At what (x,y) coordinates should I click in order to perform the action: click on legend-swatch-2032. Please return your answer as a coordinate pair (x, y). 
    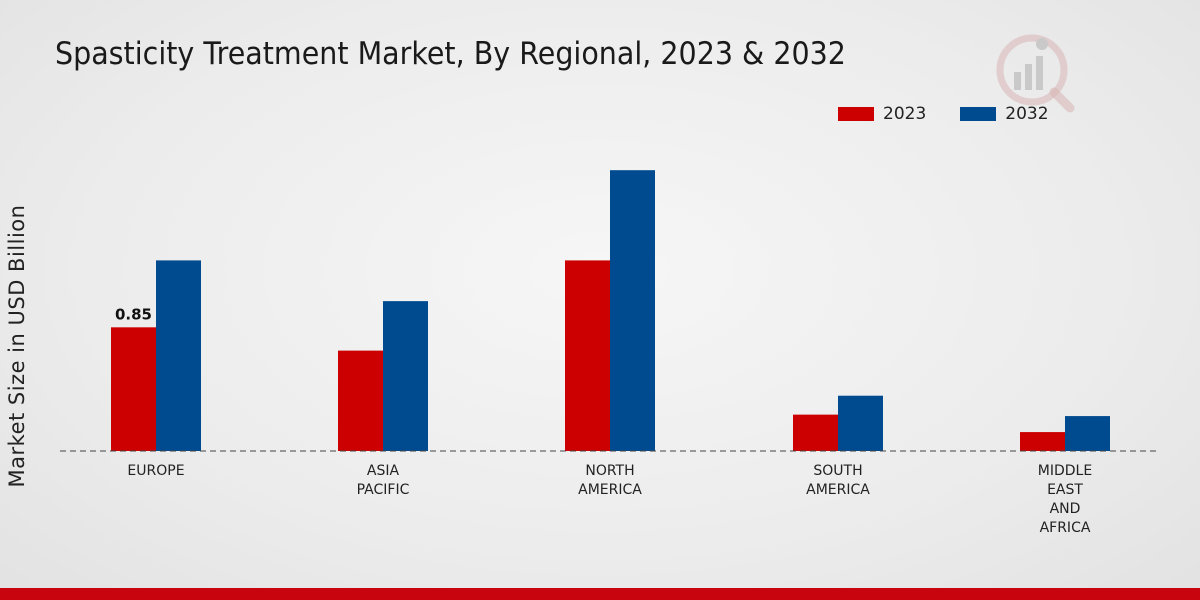
    Looking at the image, I should click on (978, 114).